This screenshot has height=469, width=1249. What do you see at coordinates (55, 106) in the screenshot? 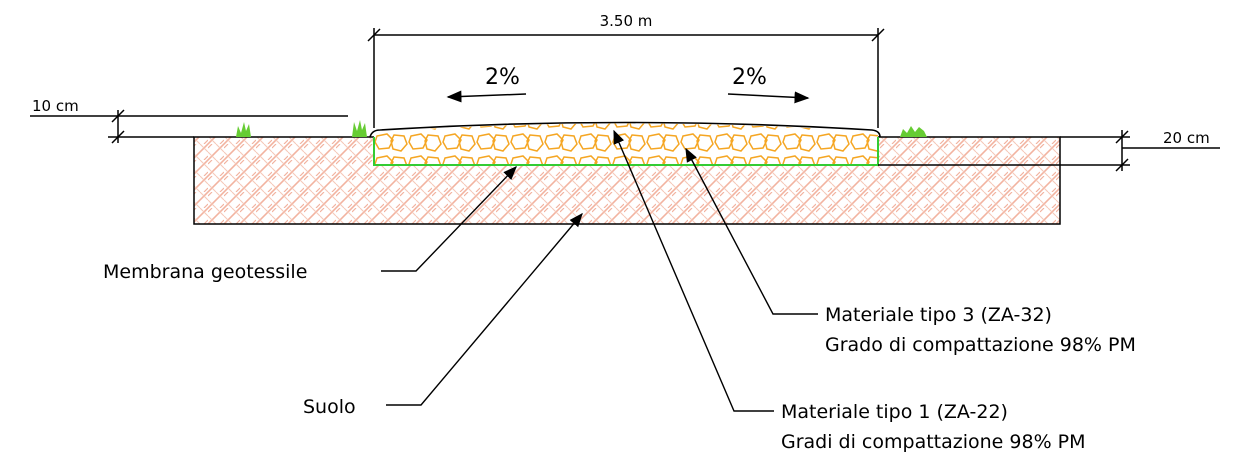
I see `left-height-label: 10 cm` at bounding box center [55, 106].